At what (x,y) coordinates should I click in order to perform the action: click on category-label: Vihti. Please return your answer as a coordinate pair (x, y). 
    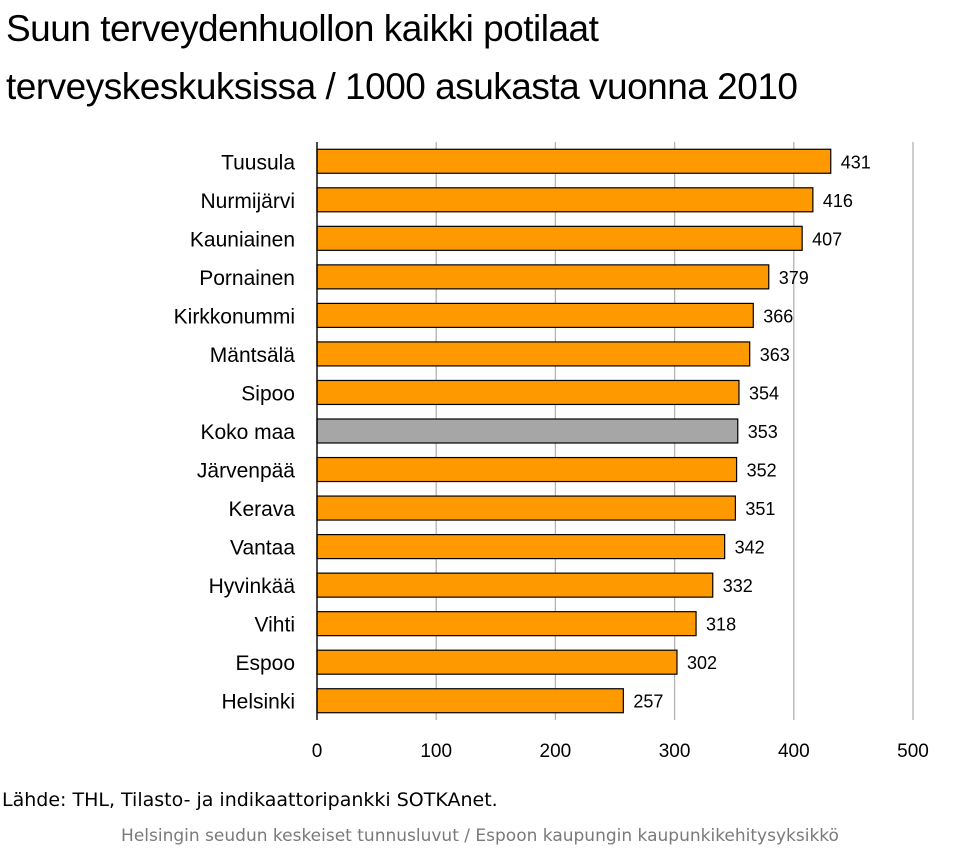
    Looking at the image, I should click on (275, 625).